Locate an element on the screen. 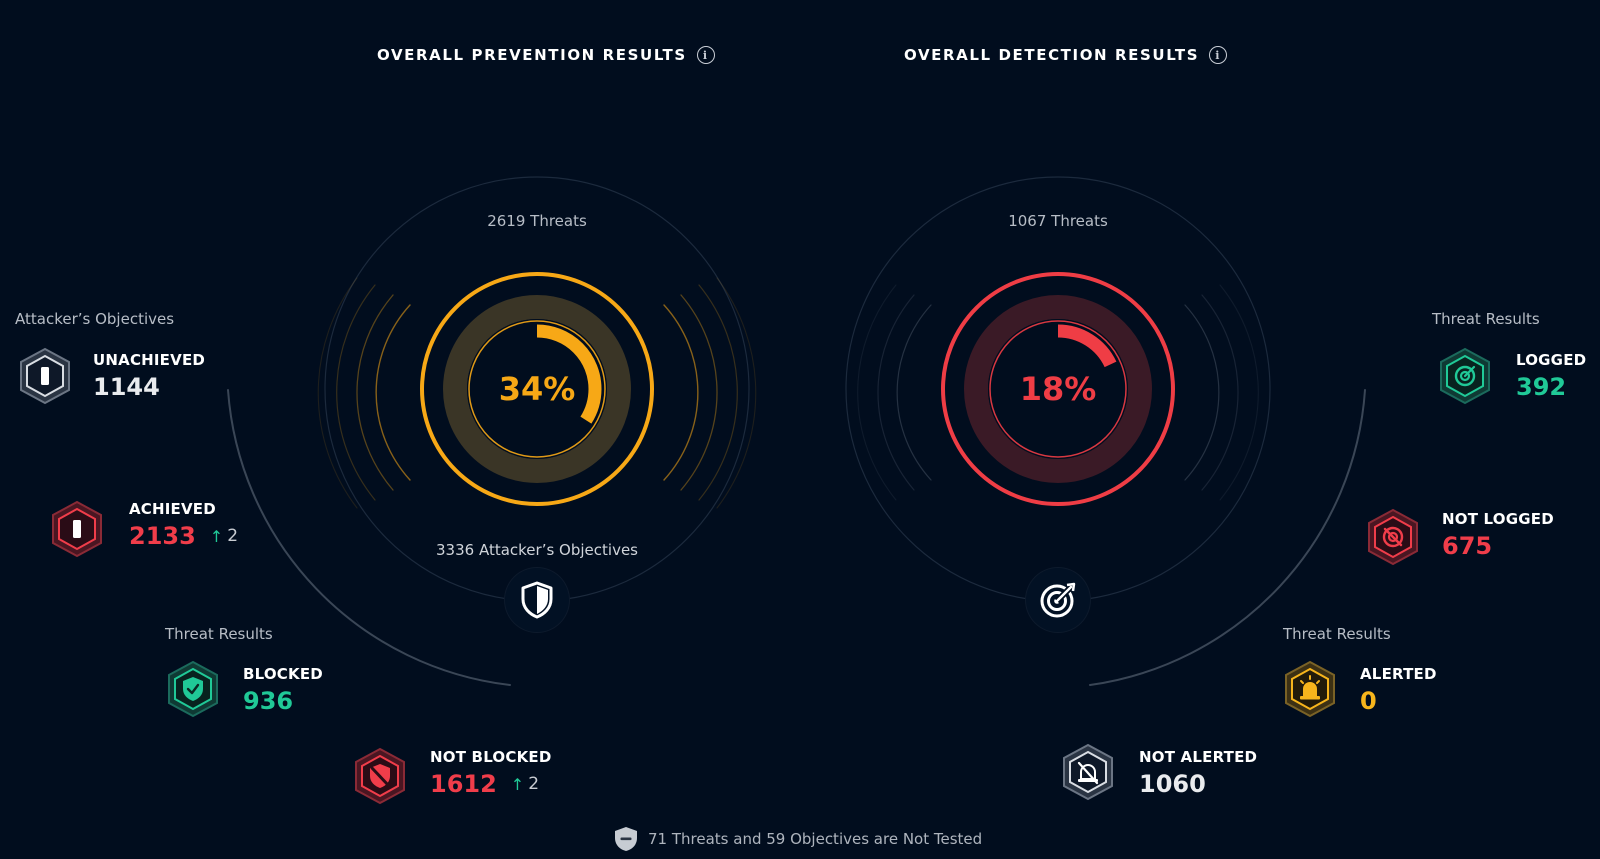  alerted-label: ALERTED is located at coordinates (1398, 674).